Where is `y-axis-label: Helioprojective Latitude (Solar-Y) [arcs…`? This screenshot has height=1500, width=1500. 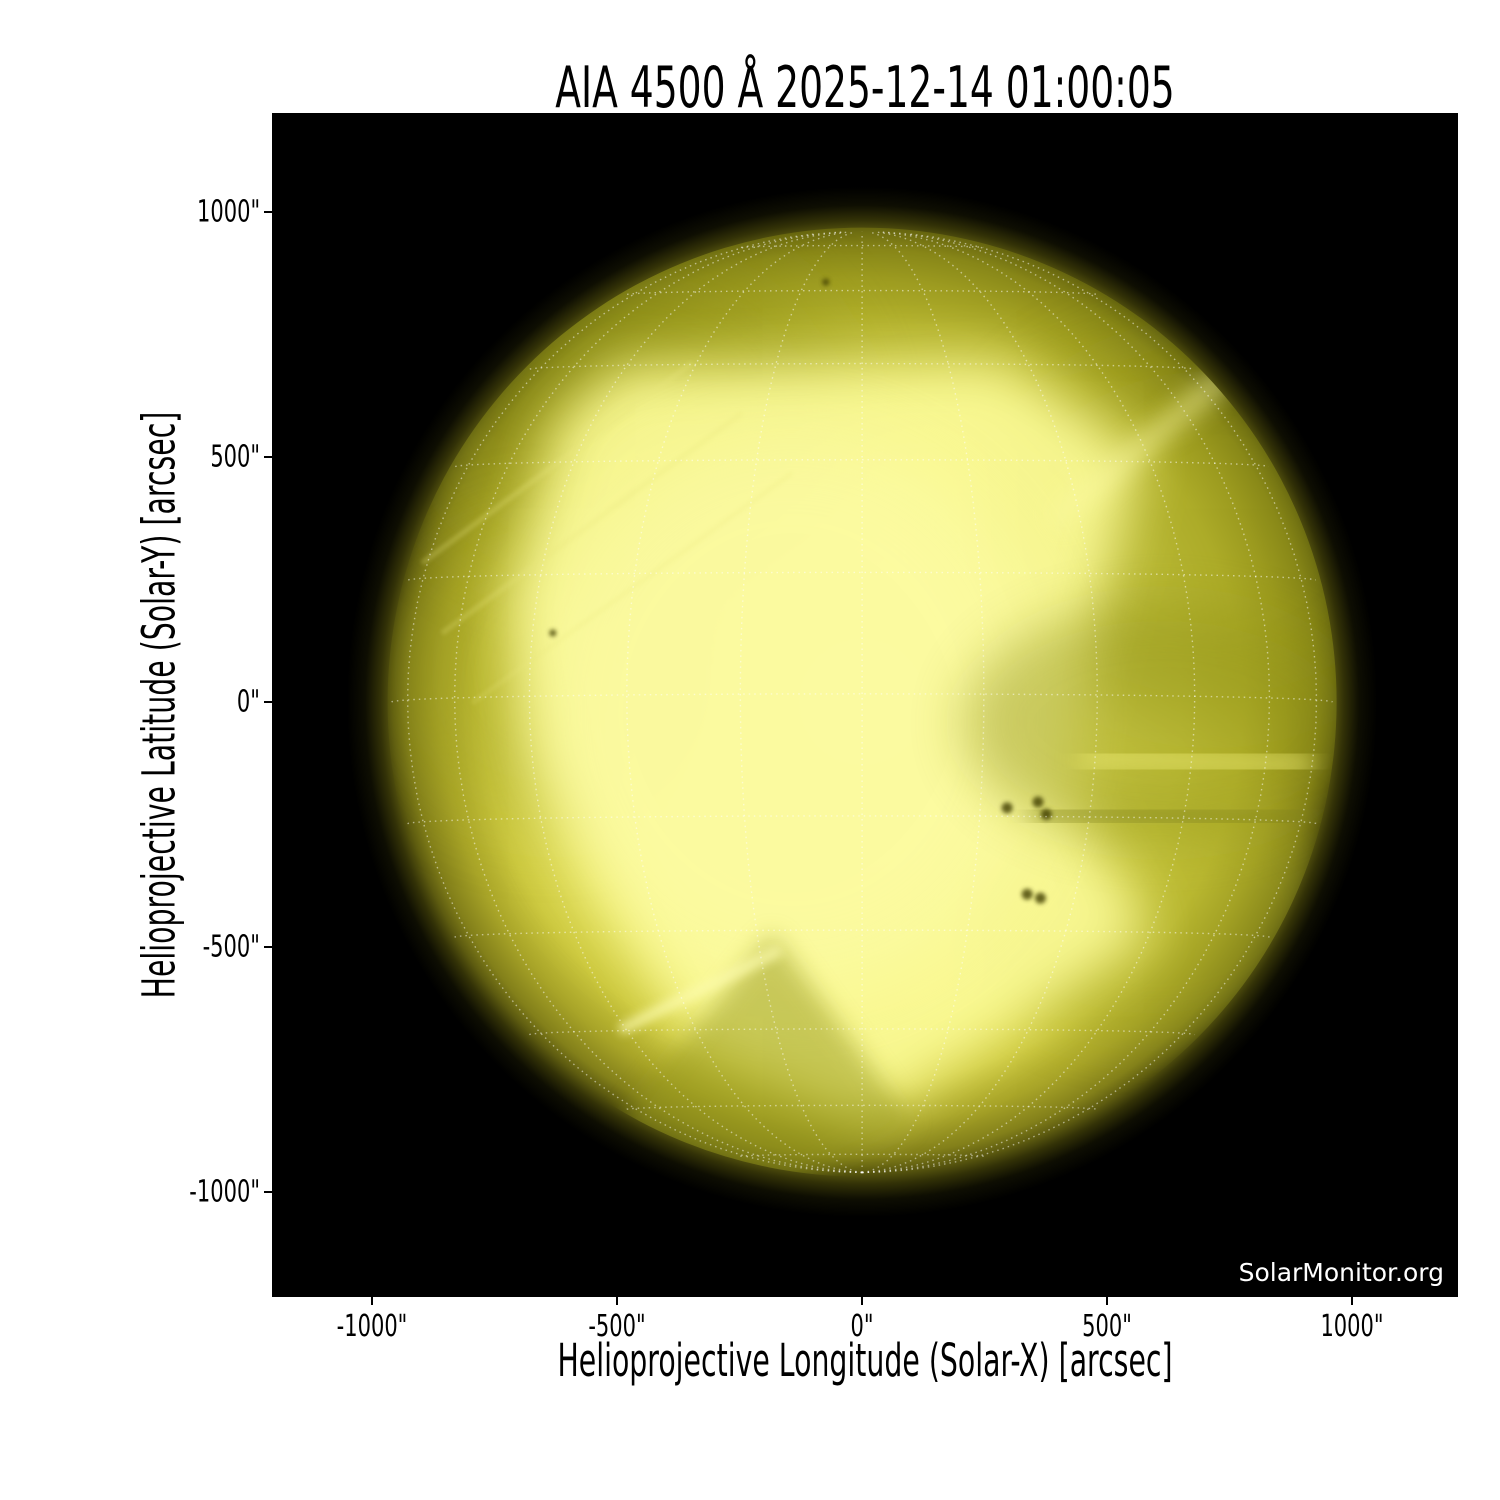
y-axis-label: Helioprojective Latitude (Solar-Y) [arcs… is located at coordinates (159, 705).